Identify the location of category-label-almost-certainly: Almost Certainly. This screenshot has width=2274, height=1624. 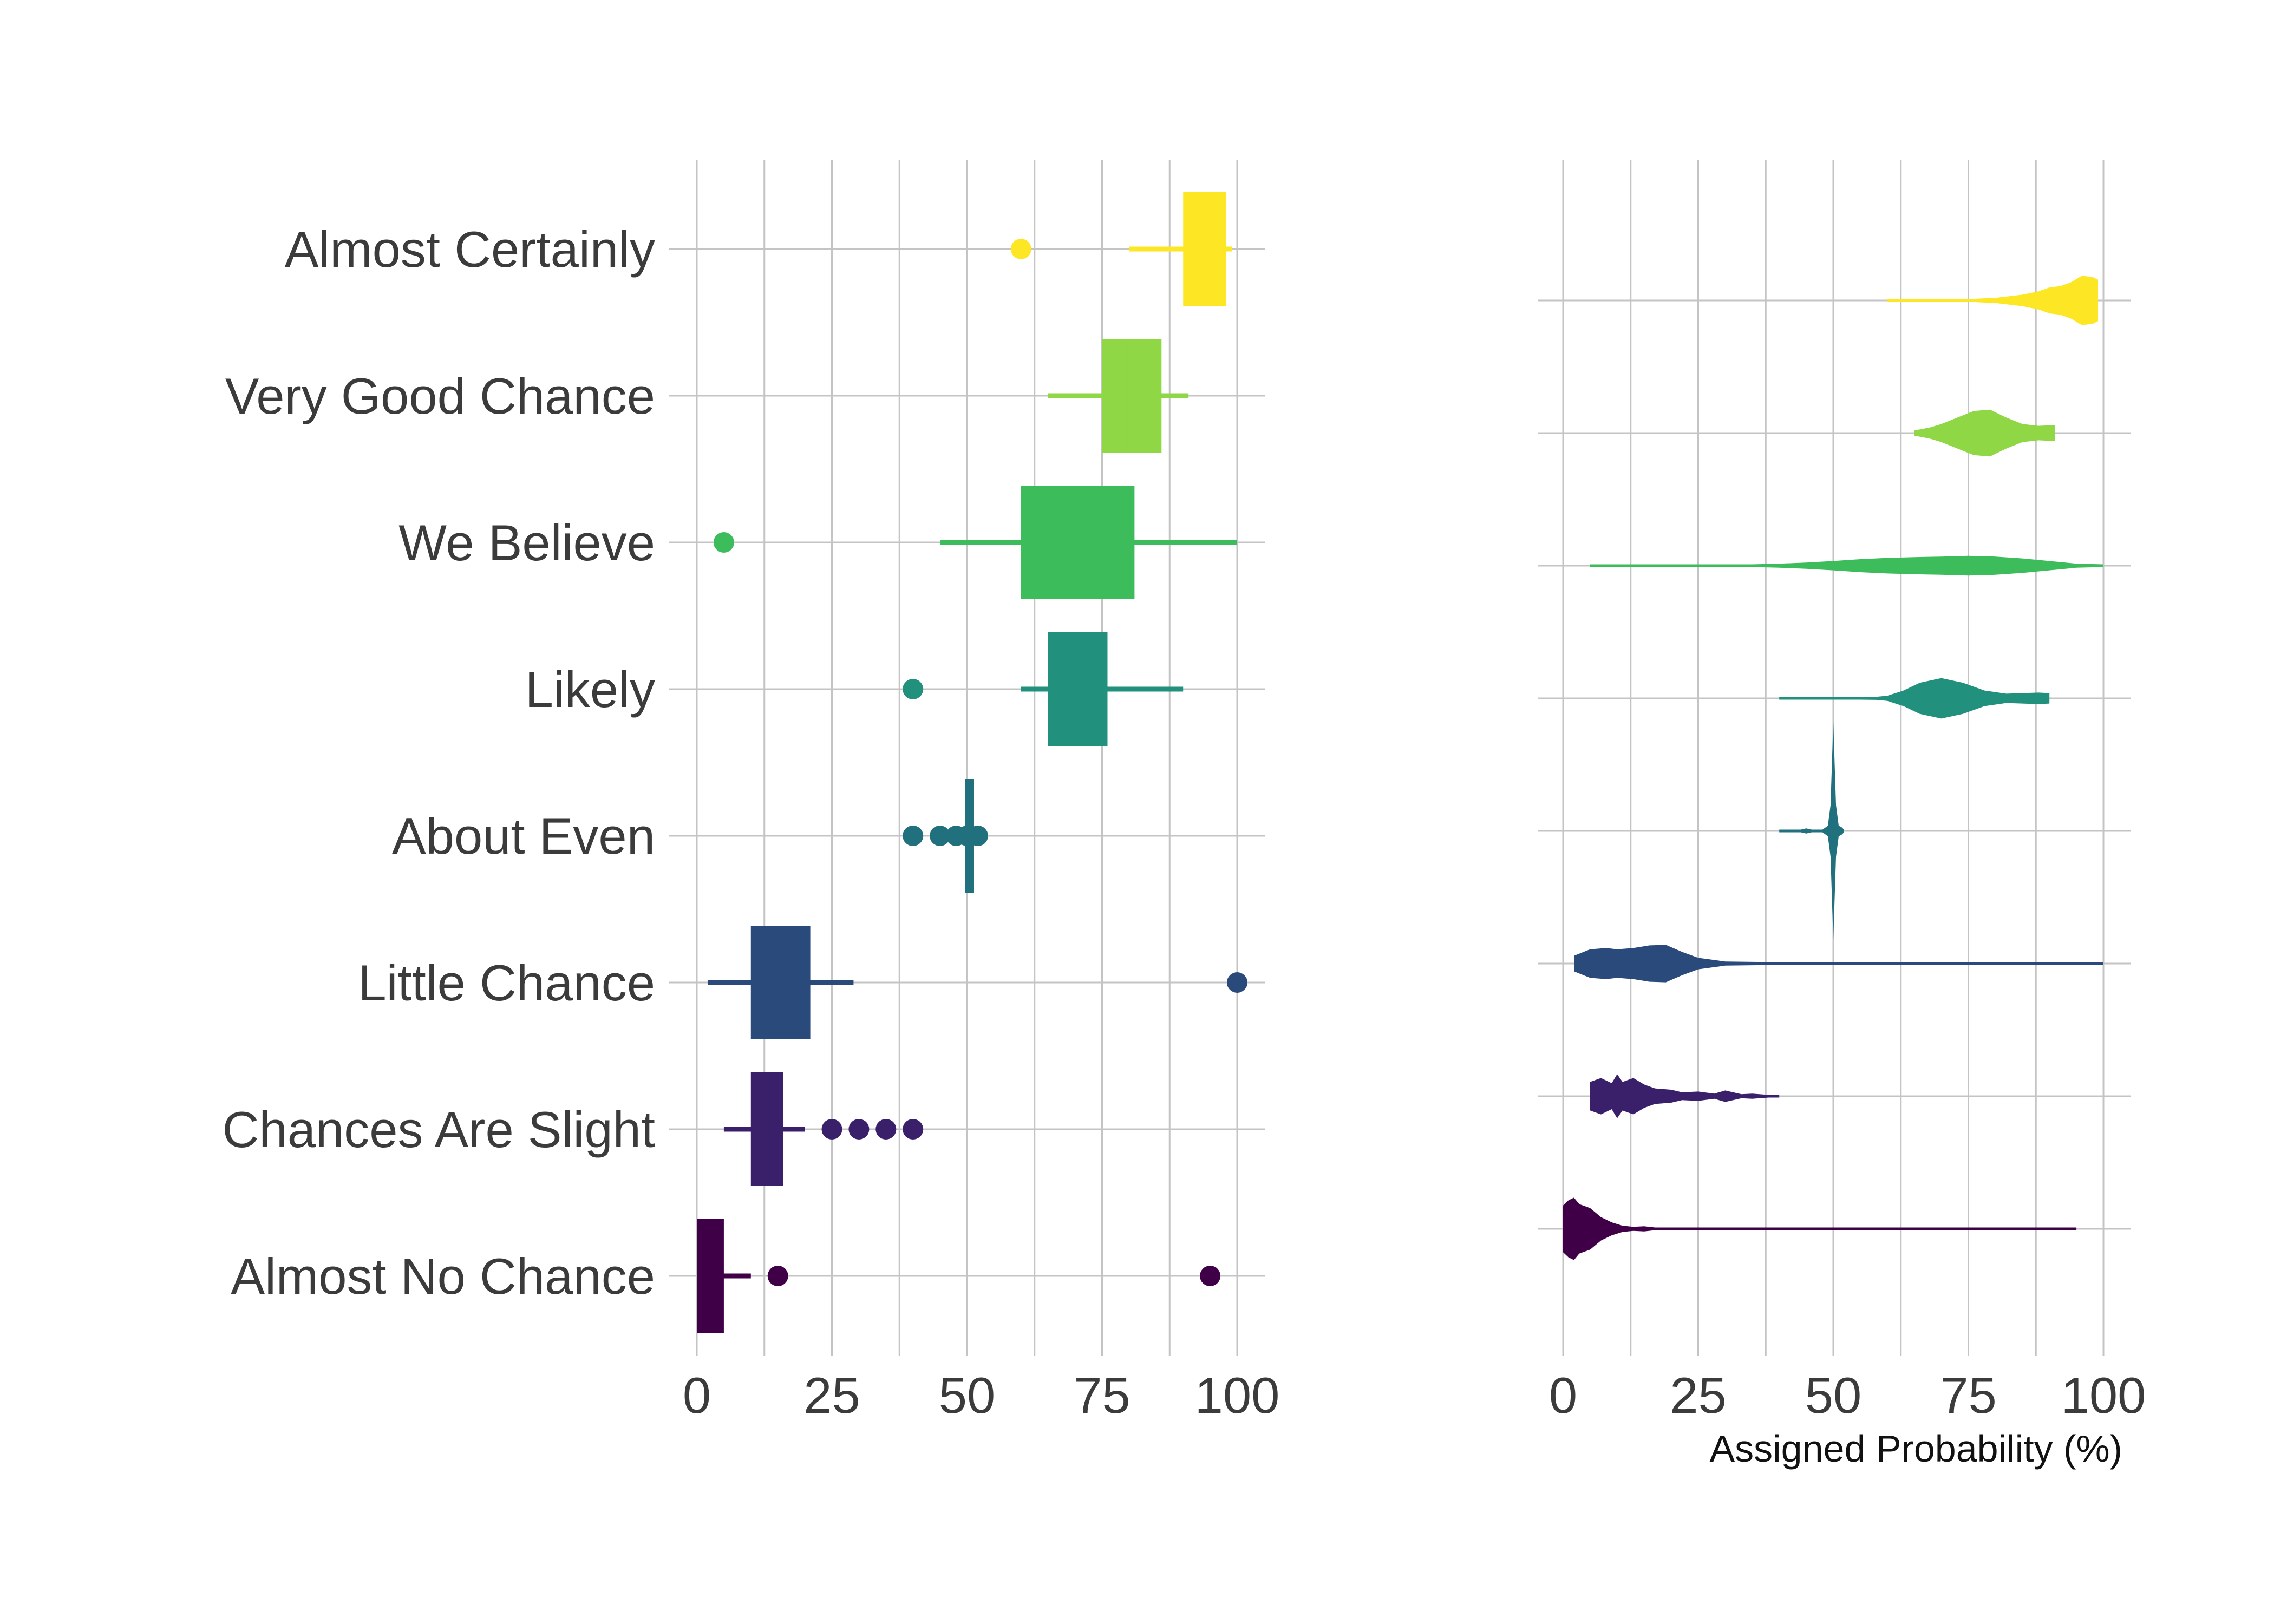
(470, 249).